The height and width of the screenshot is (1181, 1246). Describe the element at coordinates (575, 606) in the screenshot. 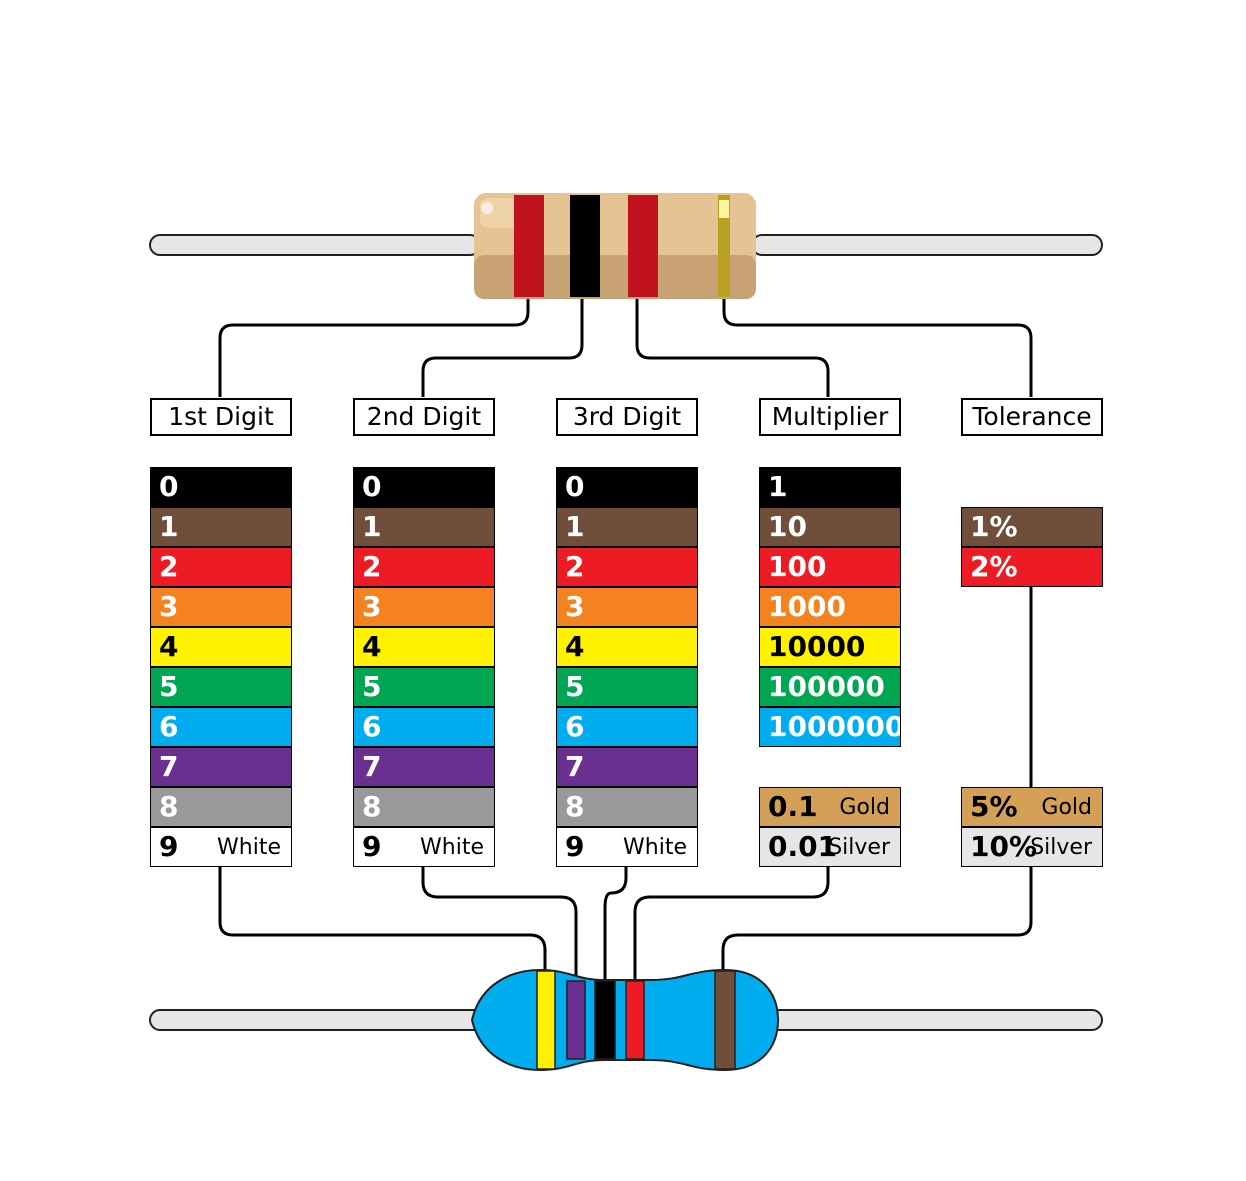

I see `code-value: 3` at that location.